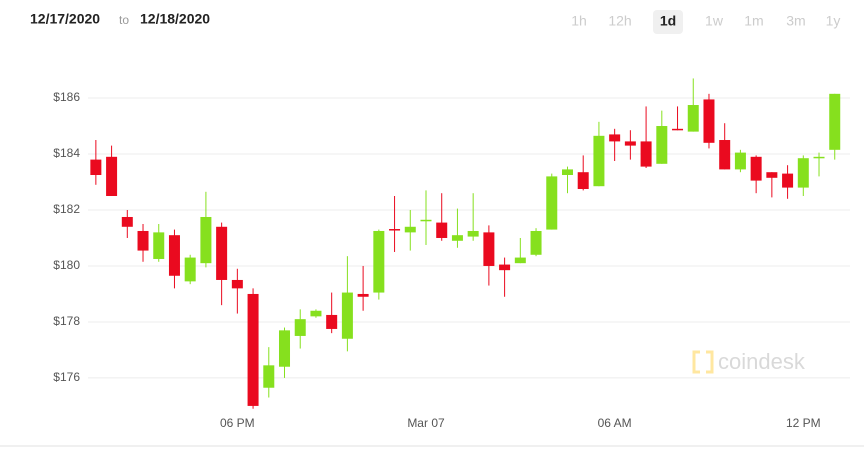 Image resolution: width=864 pixels, height=453 pixels. I want to click on range-button: 1y, so click(833, 21).